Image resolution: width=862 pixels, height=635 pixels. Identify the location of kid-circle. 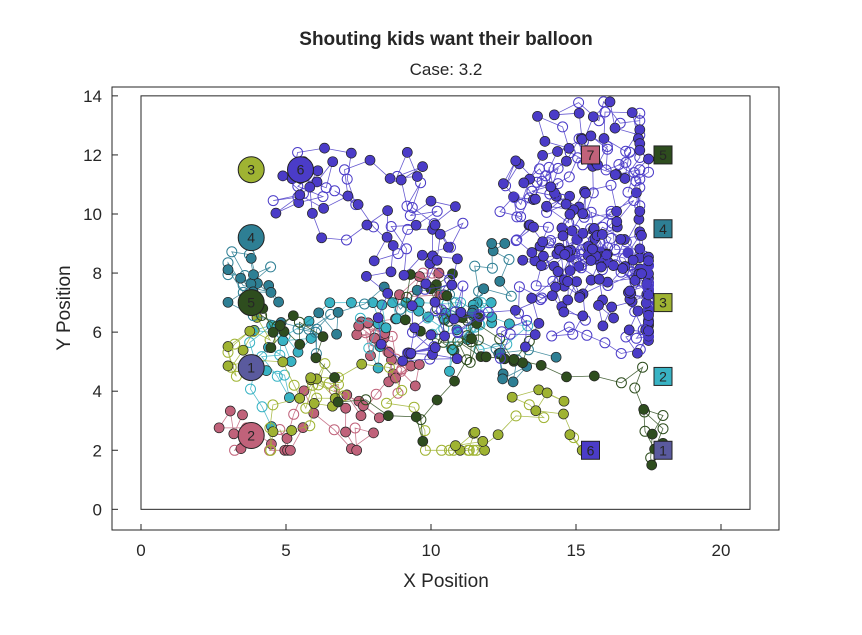
(300, 170).